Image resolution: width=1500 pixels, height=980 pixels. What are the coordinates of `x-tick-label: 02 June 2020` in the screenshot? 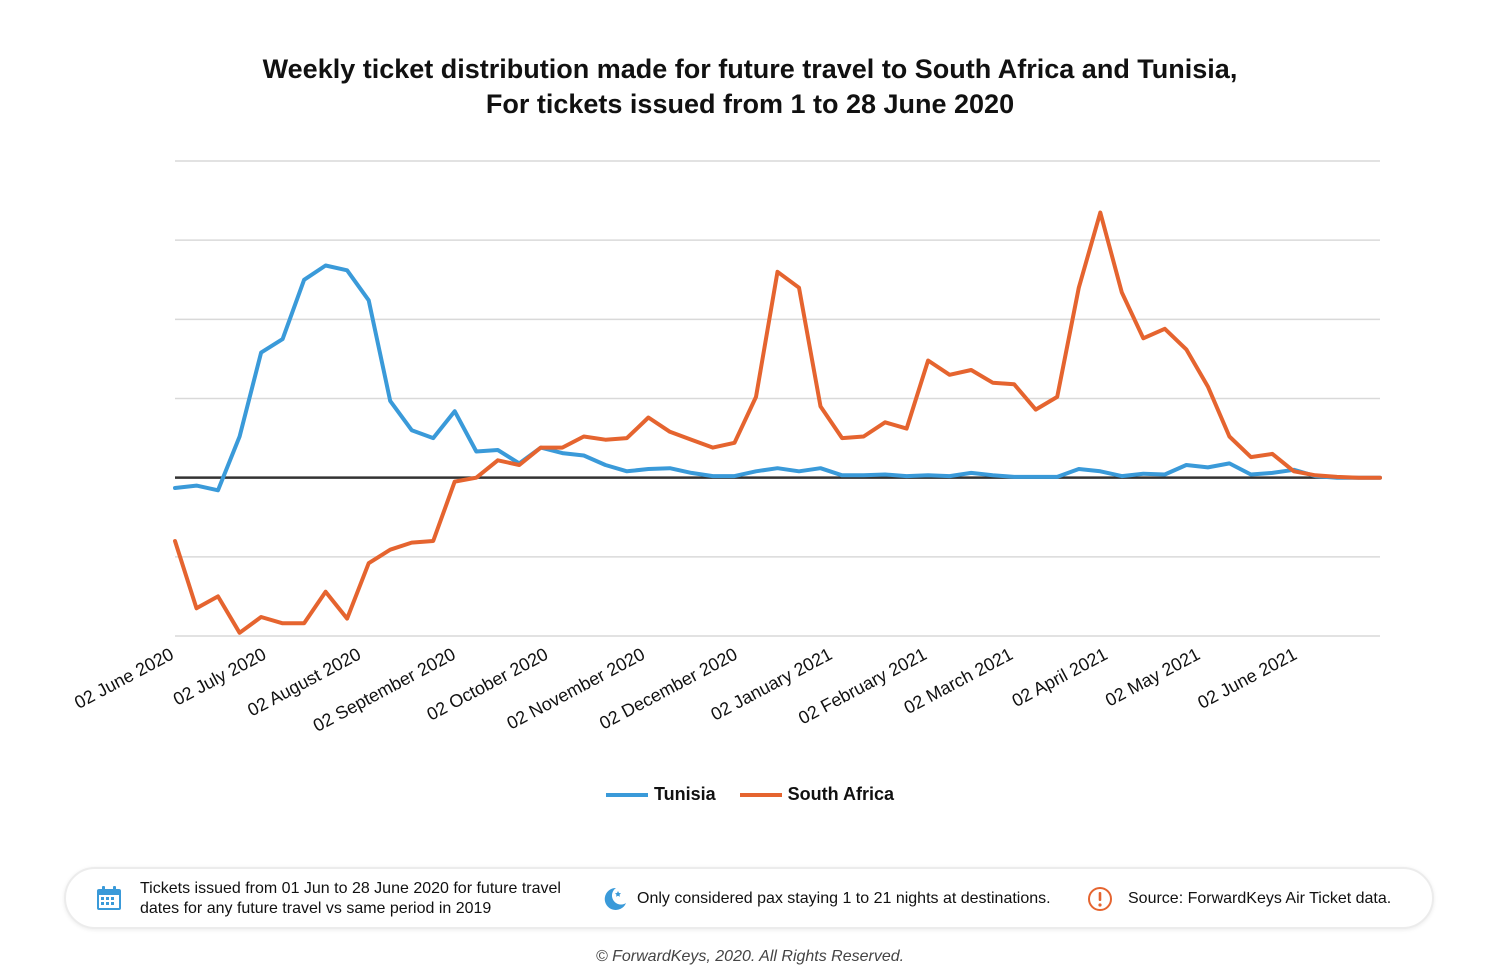 It's located at (124, 678).